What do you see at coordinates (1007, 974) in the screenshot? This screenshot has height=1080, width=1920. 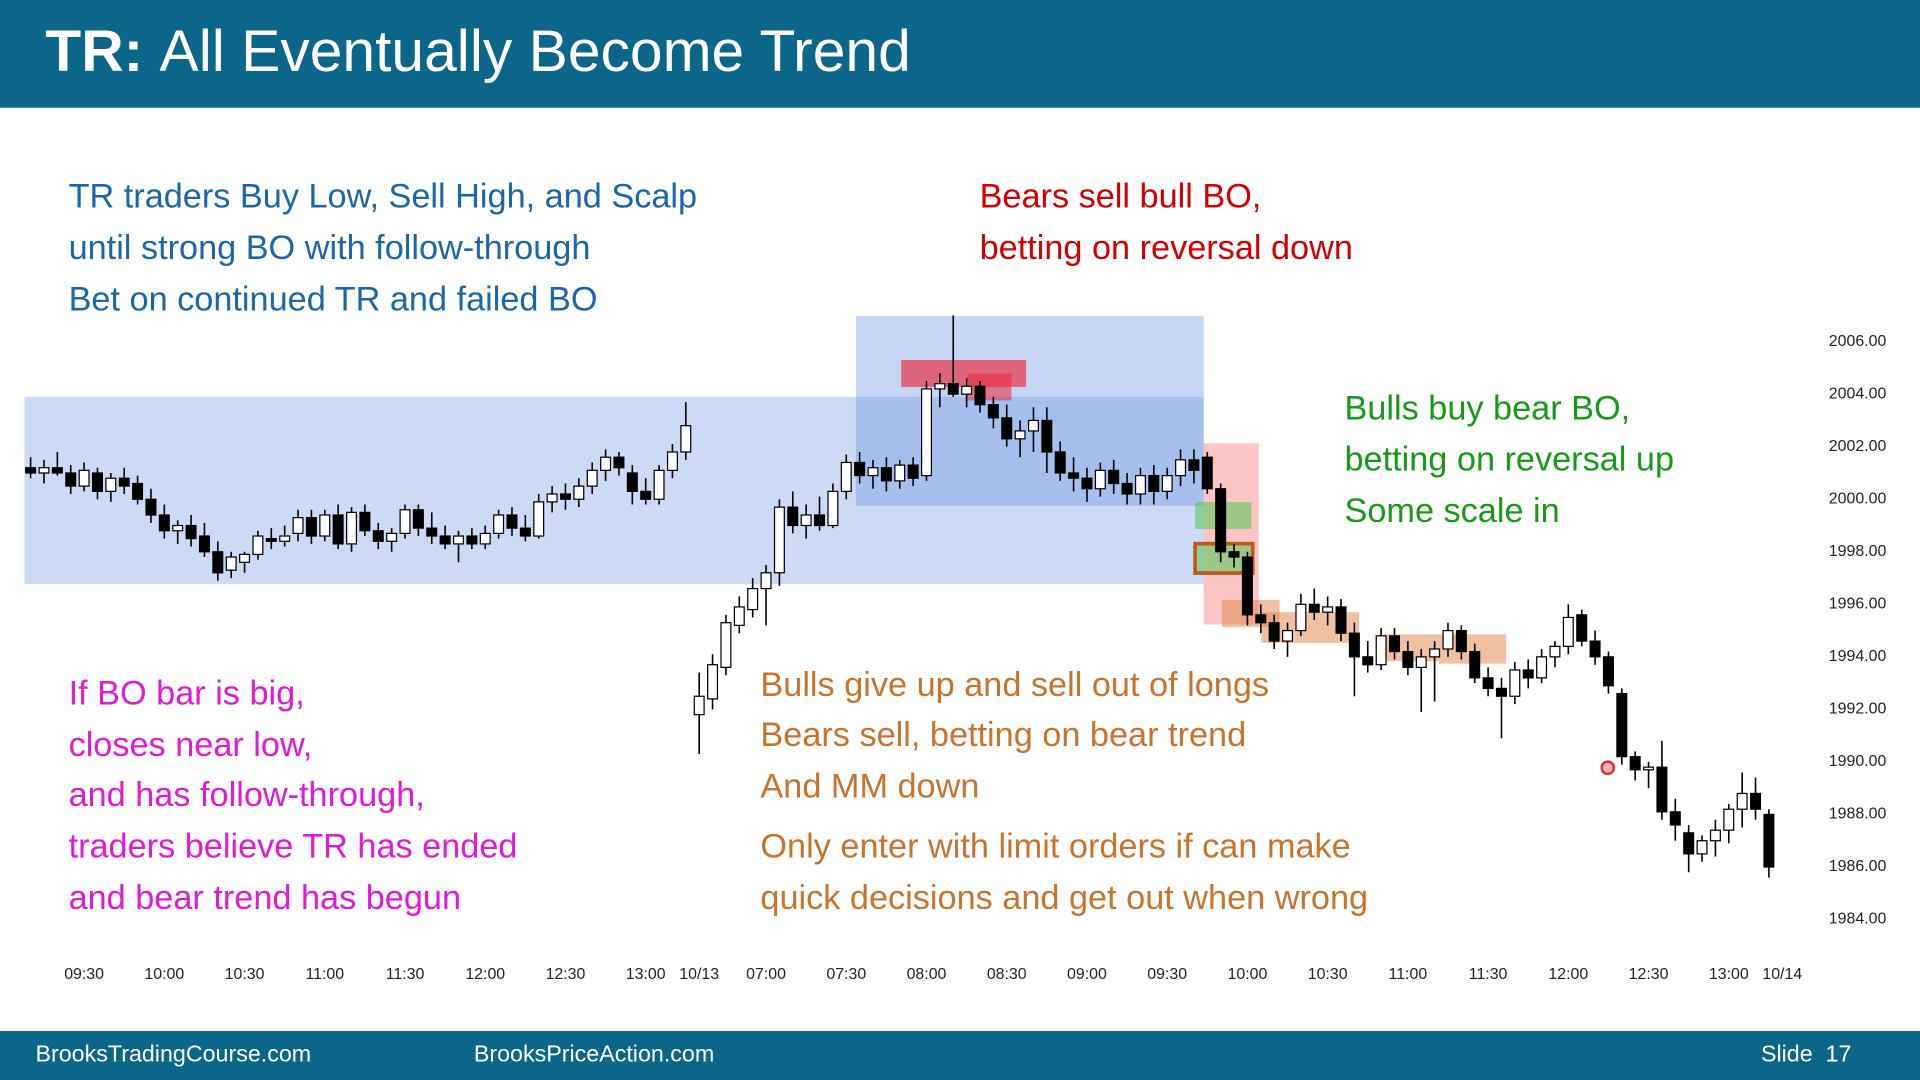 I see `x-tick-label: 08:30` at bounding box center [1007, 974].